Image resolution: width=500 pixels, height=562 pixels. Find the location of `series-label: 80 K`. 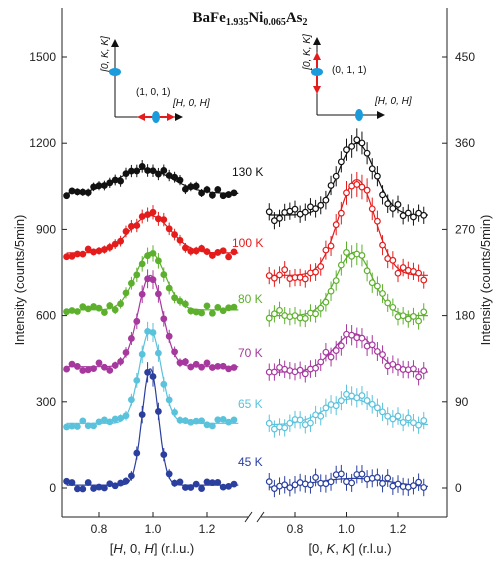

series-label: 80 K is located at coordinates (250, 299).